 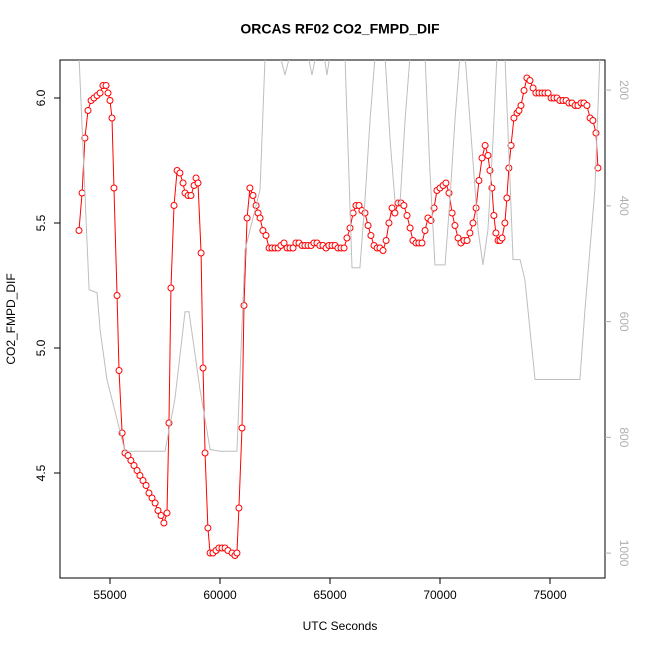 What do you see at coordinates (41, 97) in the screenshot?
I see `y-tick-label: 6.0` at bounding box center [41, 97].